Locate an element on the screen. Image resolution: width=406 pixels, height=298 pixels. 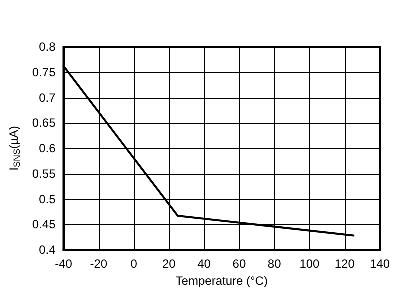
x-tick-label: 40 is located at coordinates (205, 264).